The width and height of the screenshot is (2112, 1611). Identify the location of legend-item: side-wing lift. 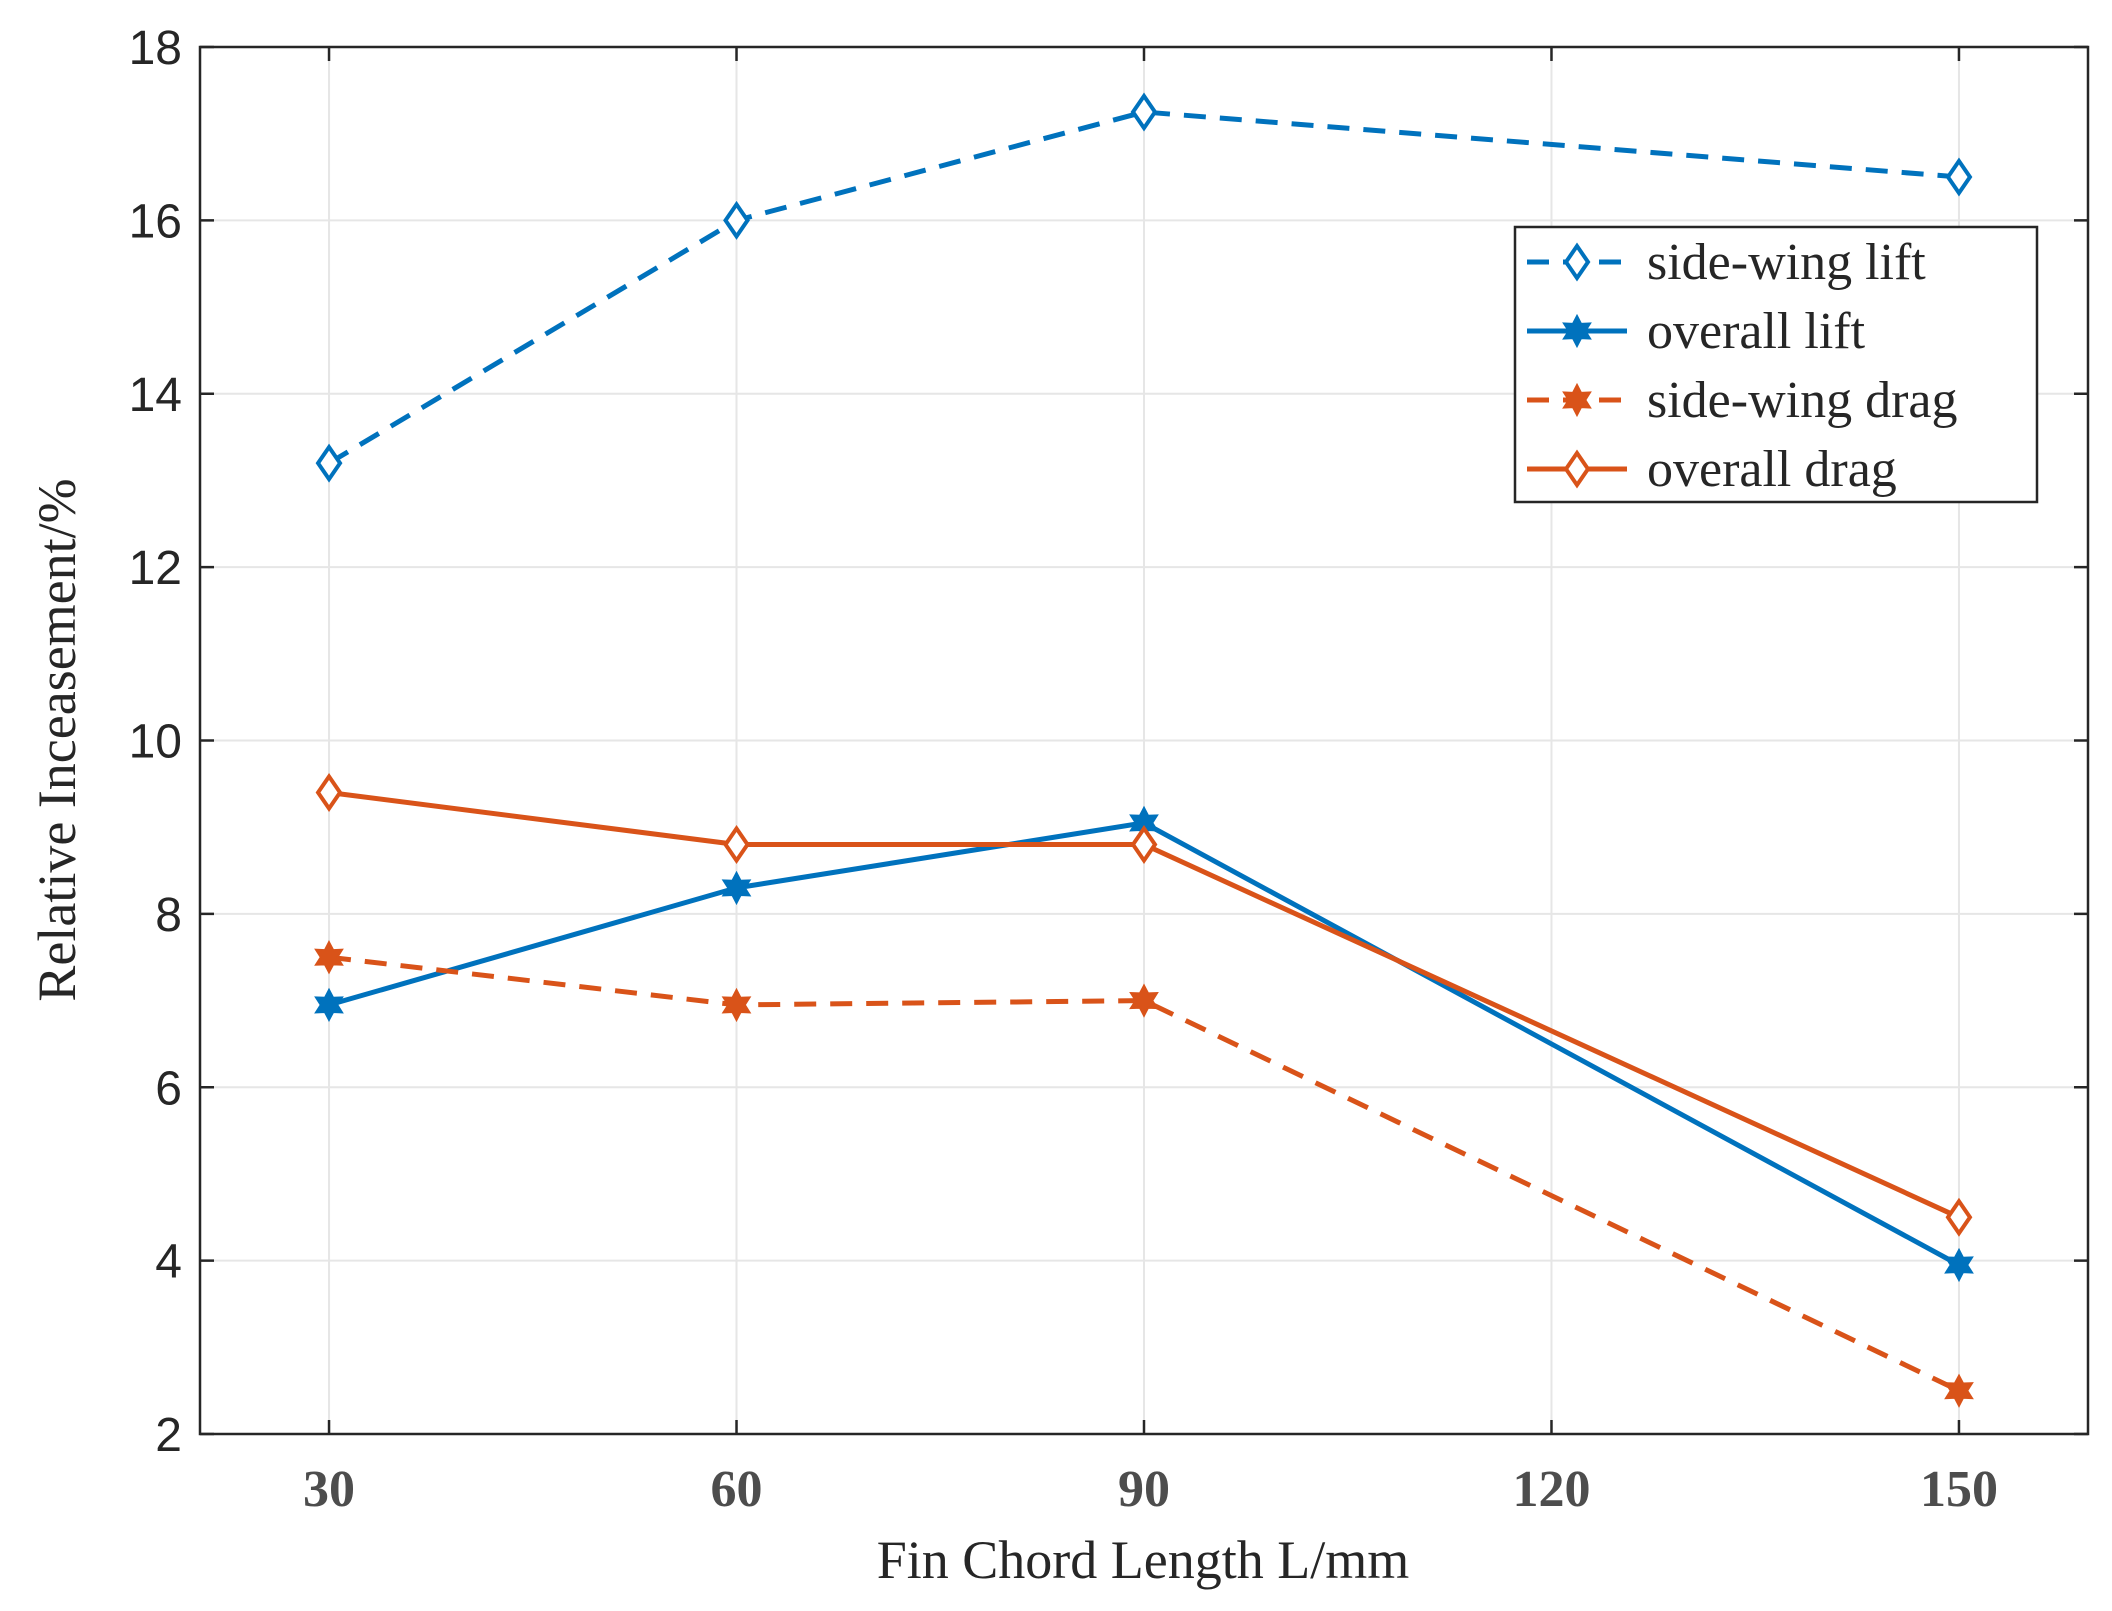
(1726, 262).